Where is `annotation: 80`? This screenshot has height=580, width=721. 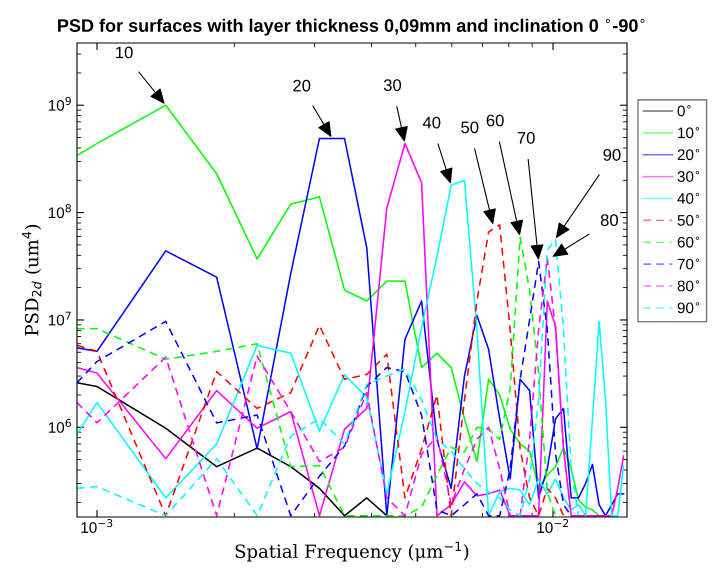 annotation: 80 is located at coordinates (609, 220).